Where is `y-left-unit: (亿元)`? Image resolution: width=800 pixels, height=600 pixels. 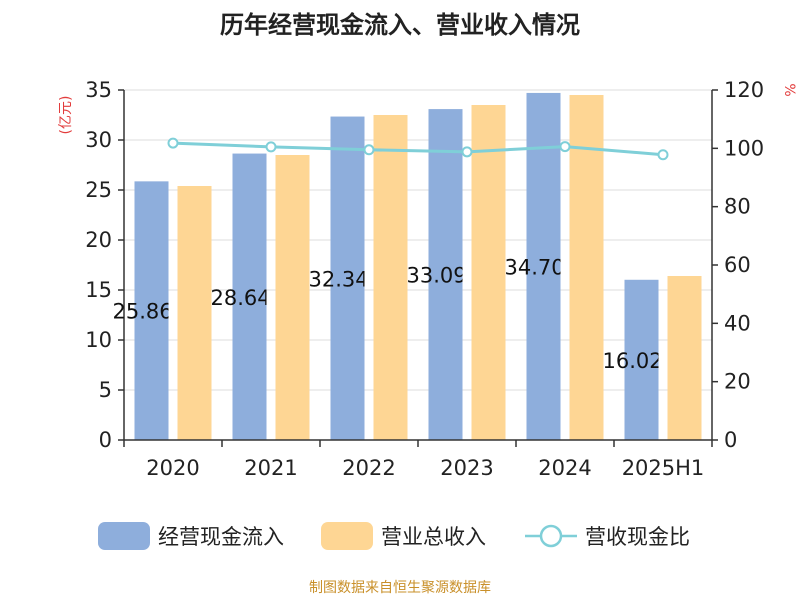 y-left-unit: (亿元) is located at coordinates (66, 115).